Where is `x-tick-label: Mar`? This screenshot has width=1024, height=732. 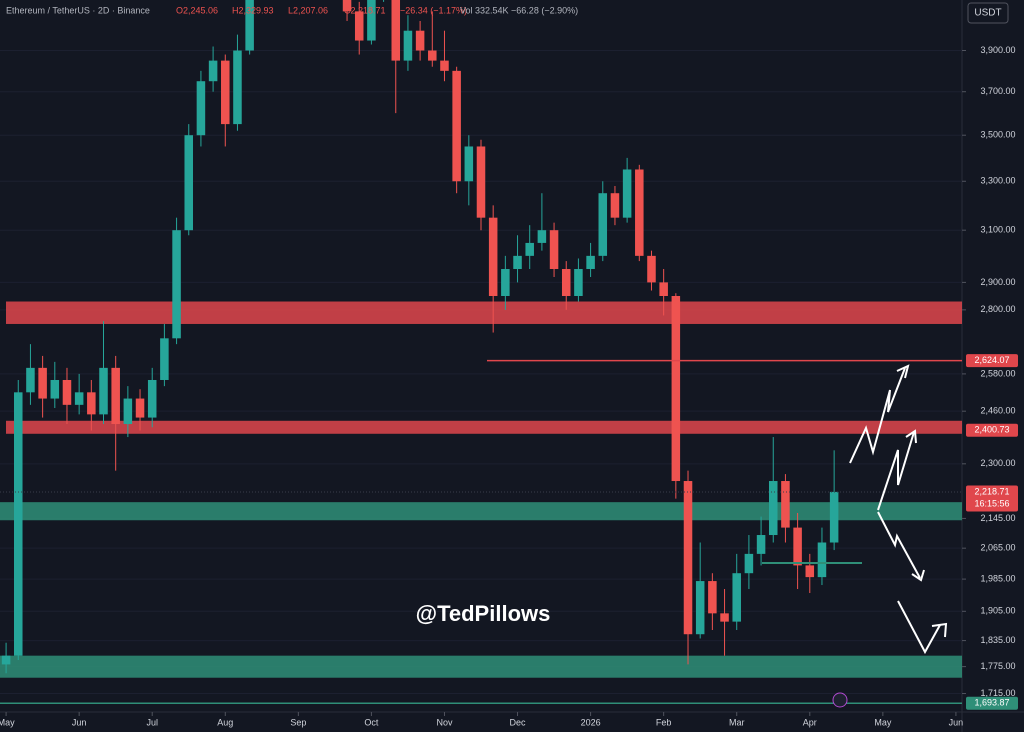
x-tick-label: Mar is located at coordinates (737, 722).